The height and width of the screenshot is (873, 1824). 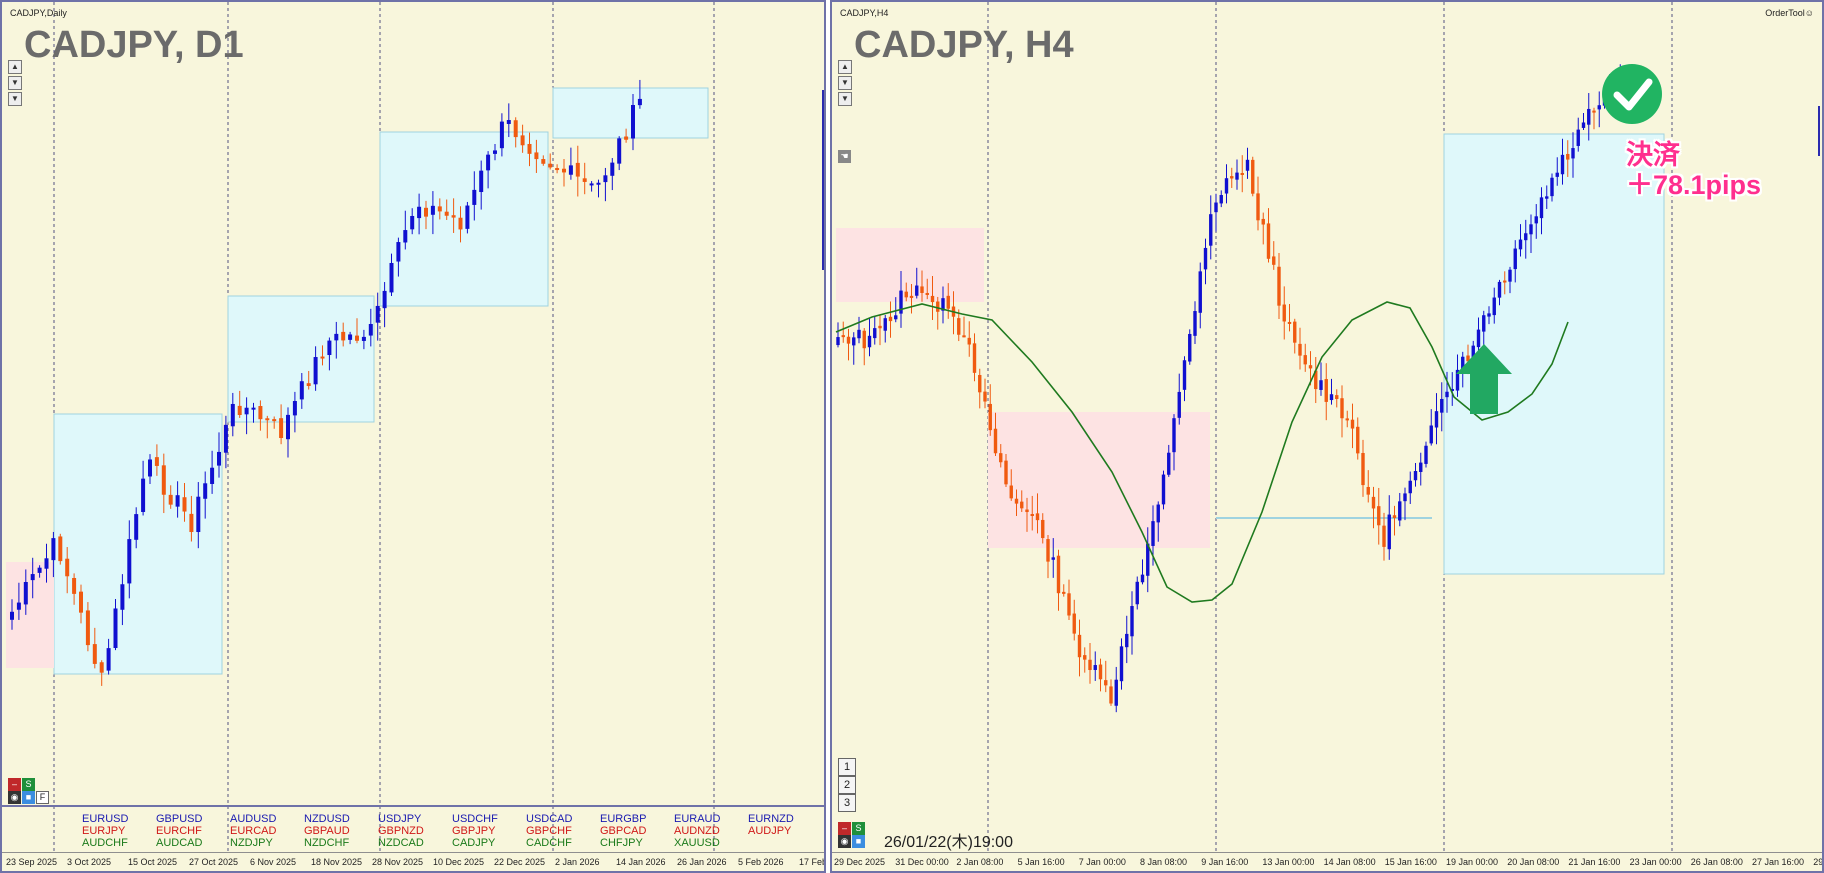 I want to click on pair-usdjpy: USDJPY, so click(x=400, y=819).